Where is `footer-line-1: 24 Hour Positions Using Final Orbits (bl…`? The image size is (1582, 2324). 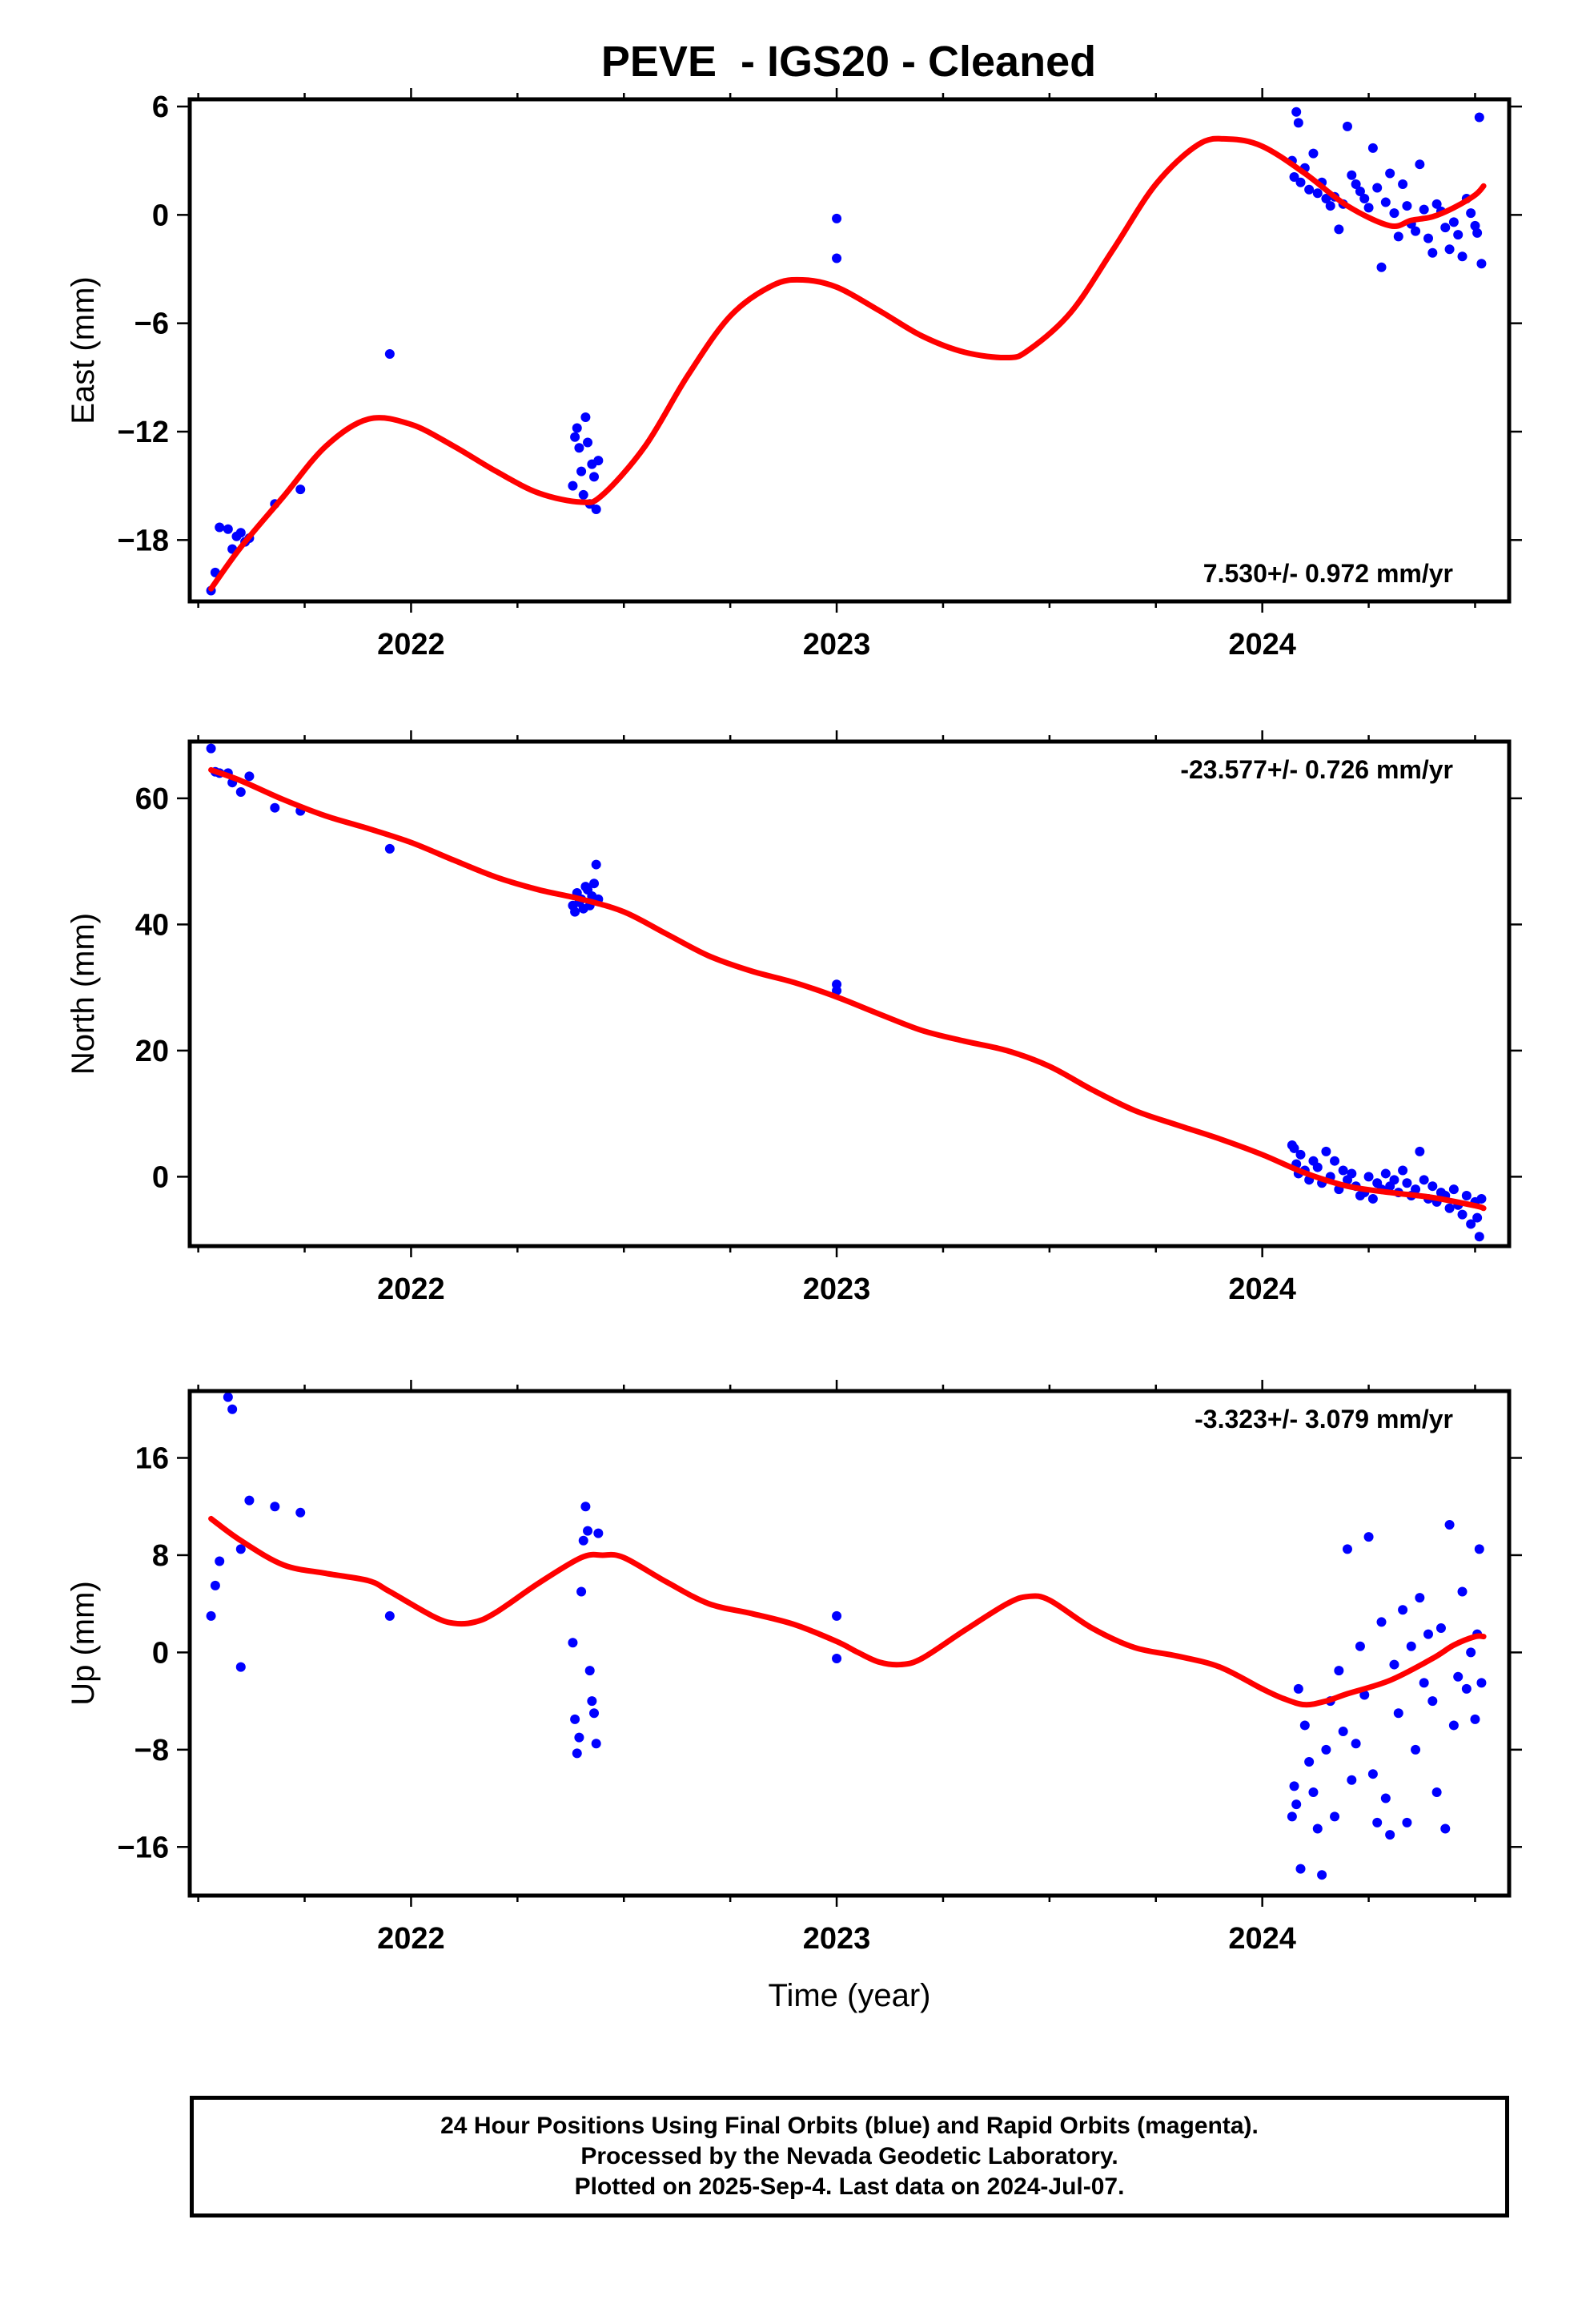
footer-line-1: 24 Hour Positions Using Final Orbits (bl… is located at coordinates (849, 2126).